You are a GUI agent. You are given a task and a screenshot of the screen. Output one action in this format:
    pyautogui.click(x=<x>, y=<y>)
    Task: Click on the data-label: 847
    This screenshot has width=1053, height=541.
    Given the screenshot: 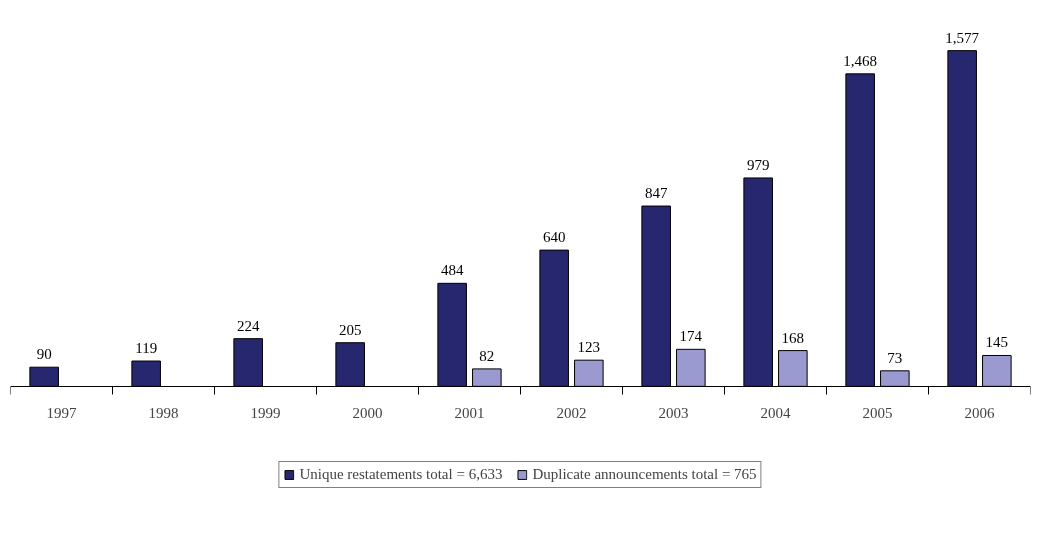 What is the action you would take?
    pyautogui.click(x=656, y=193)
    